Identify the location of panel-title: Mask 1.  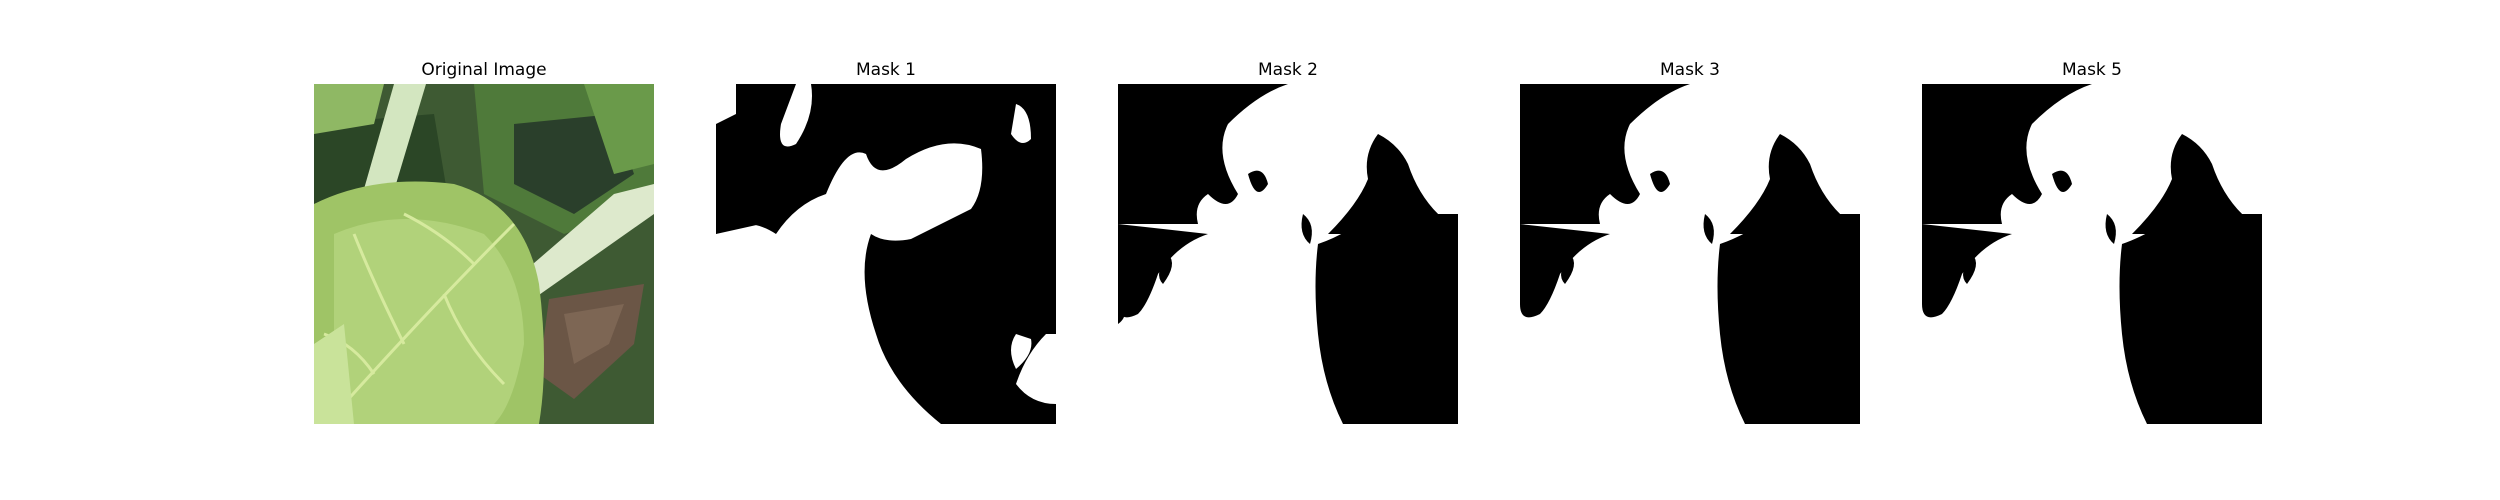
(885, 70).